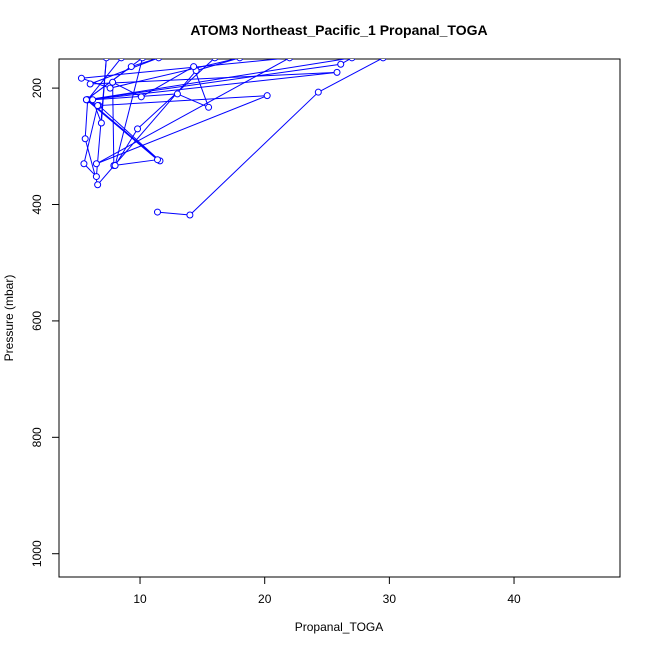  Describe the element at coordinates (37, 437) in the screenshot. I see `y-tick-label: 800` at that location.